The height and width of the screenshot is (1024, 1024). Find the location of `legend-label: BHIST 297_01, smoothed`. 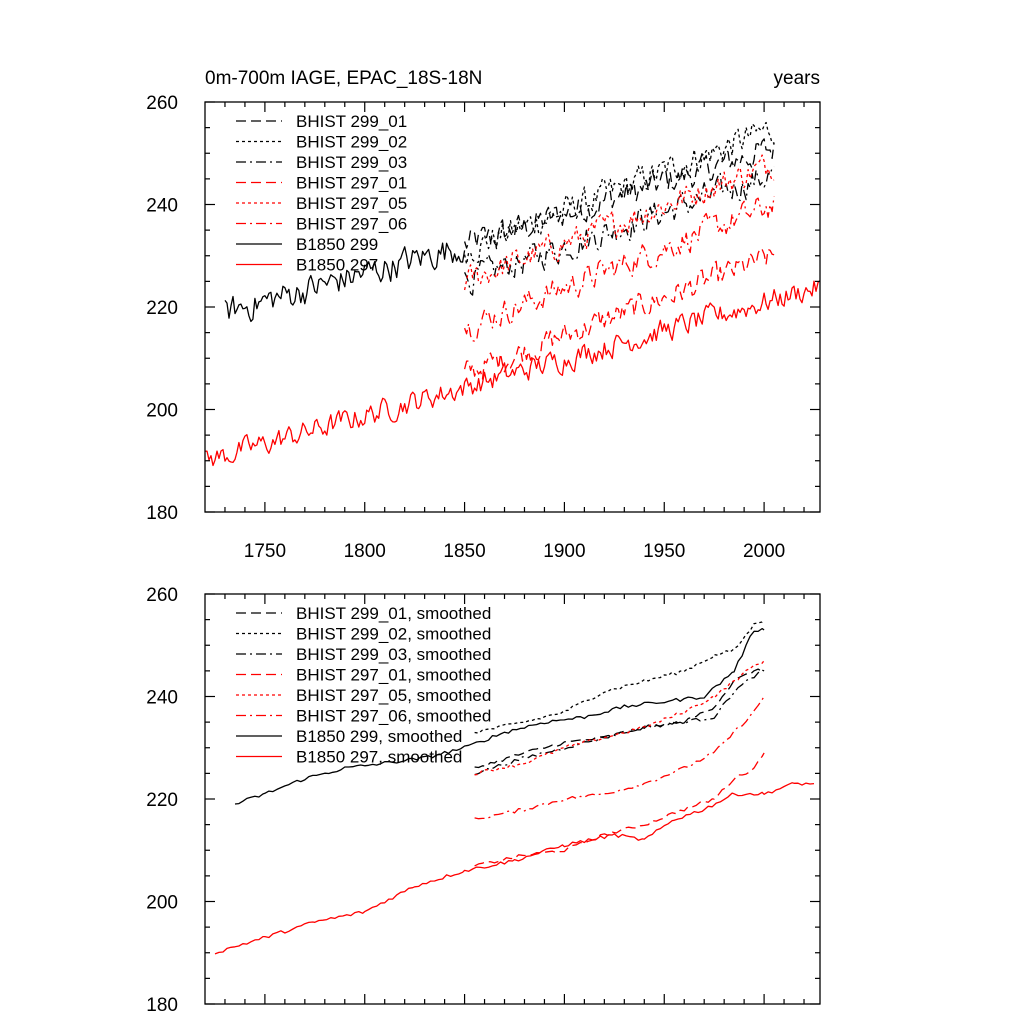

legend-label: BHIST 297_01, smoothed is located at coordinates (393, 675).